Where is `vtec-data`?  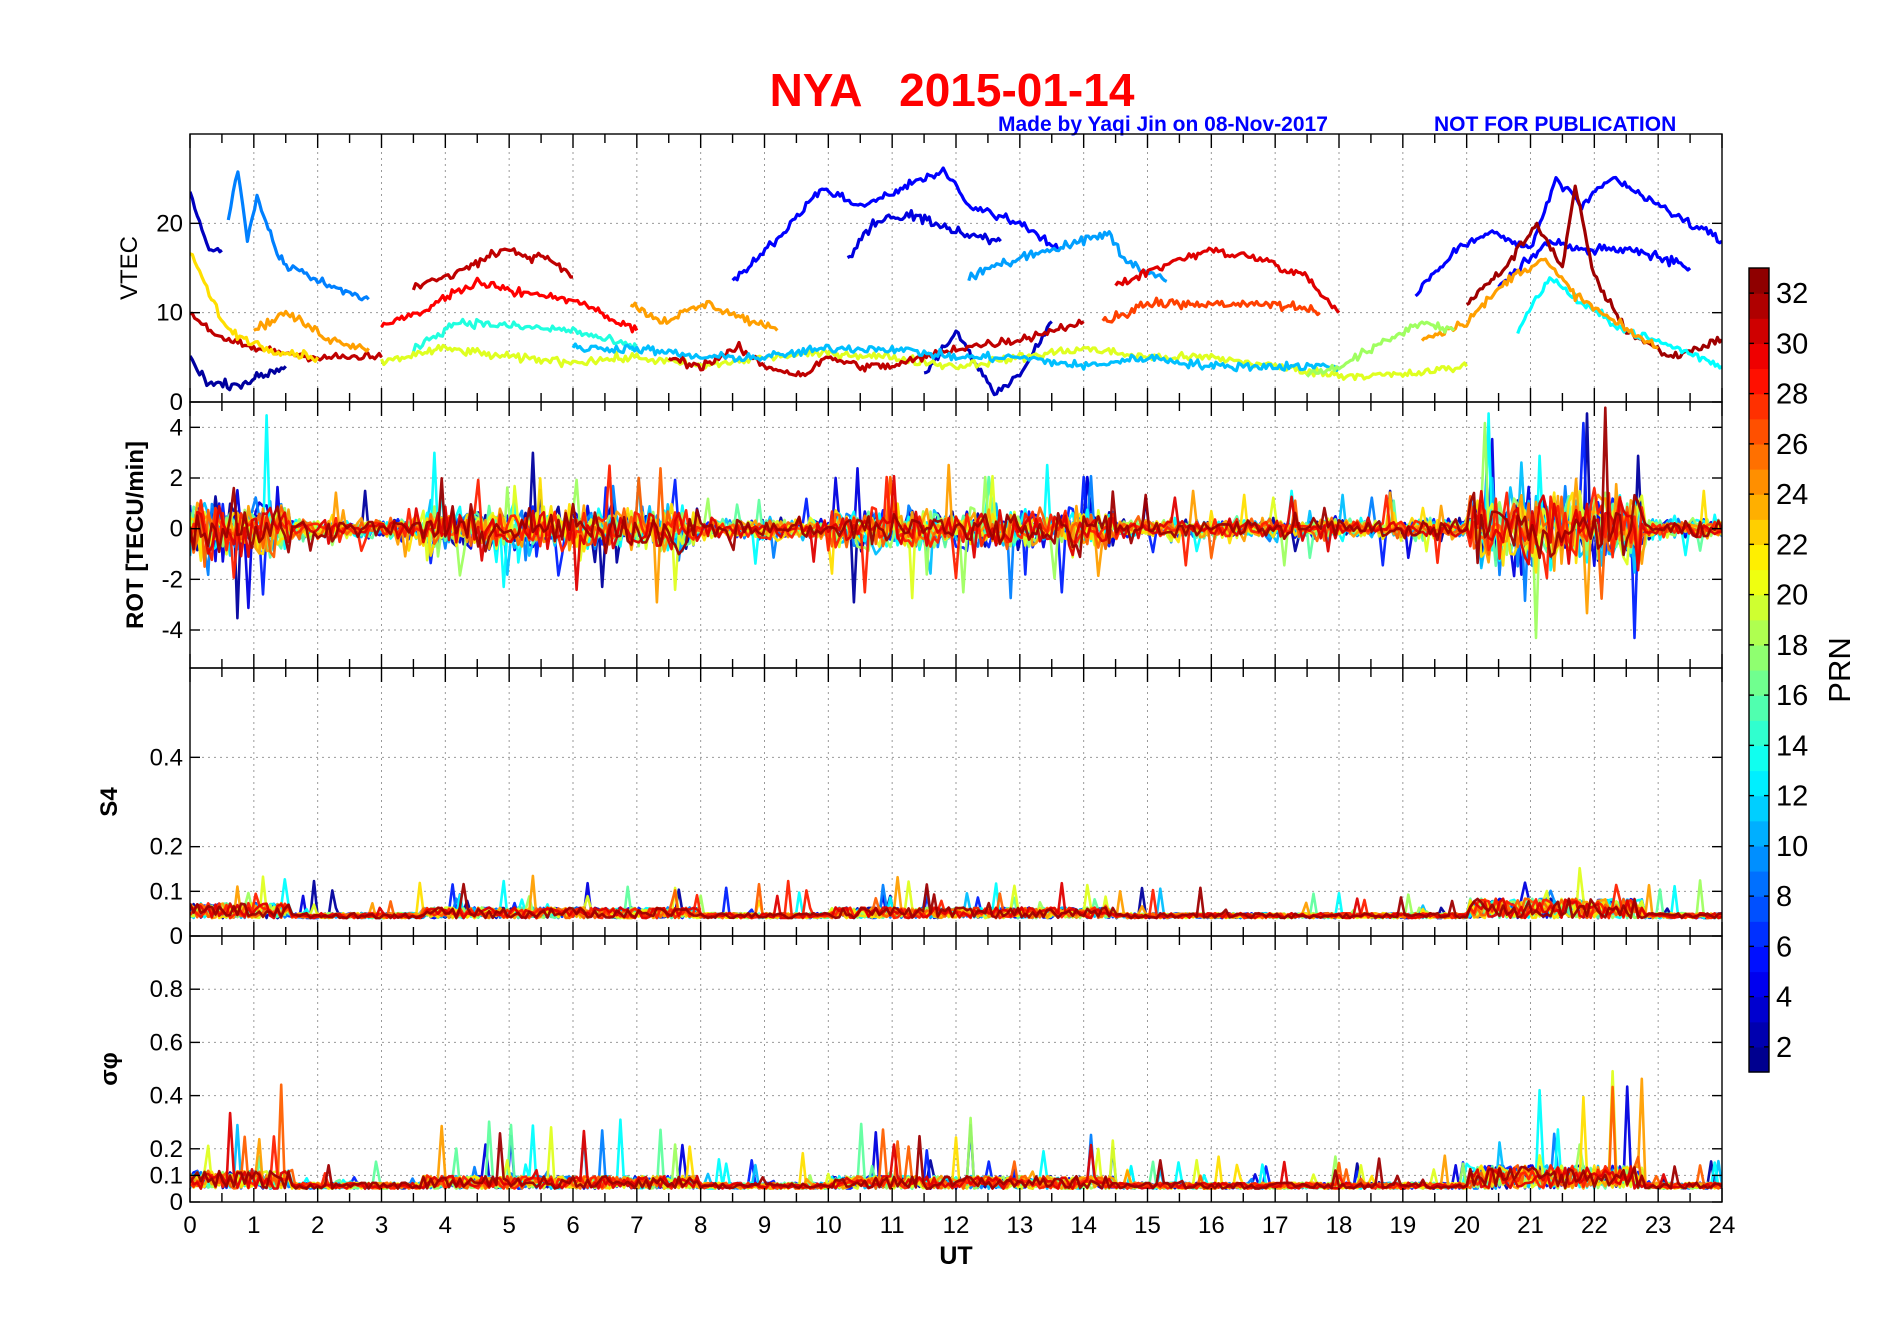 vtec-data is located at coordinates (956, 281).